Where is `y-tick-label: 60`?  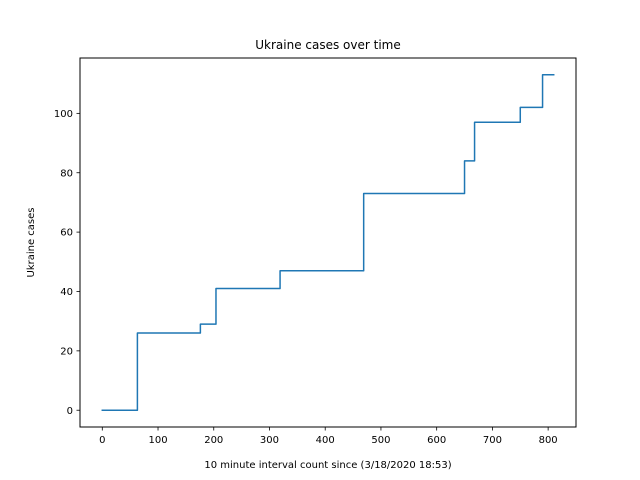
y-tick-label: 60 is located at coordinates (66, 233).